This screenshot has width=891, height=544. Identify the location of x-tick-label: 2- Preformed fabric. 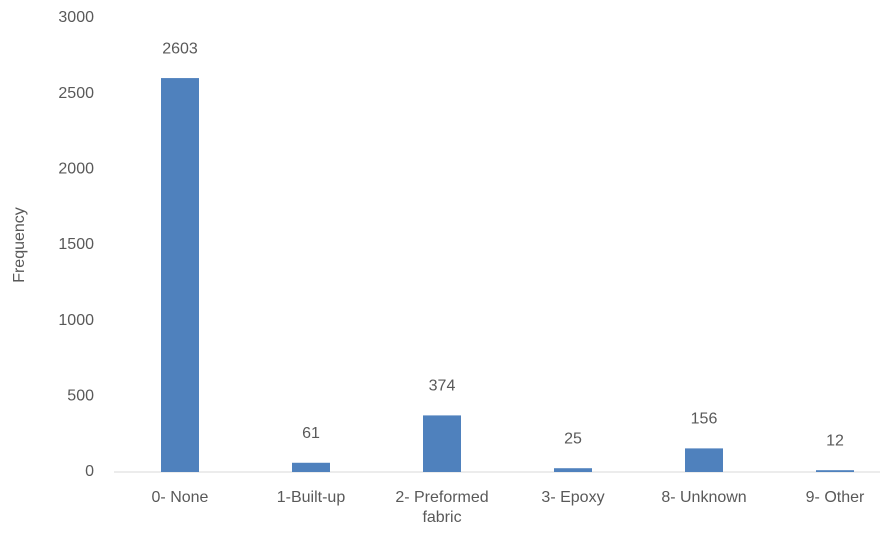
(442, 507).